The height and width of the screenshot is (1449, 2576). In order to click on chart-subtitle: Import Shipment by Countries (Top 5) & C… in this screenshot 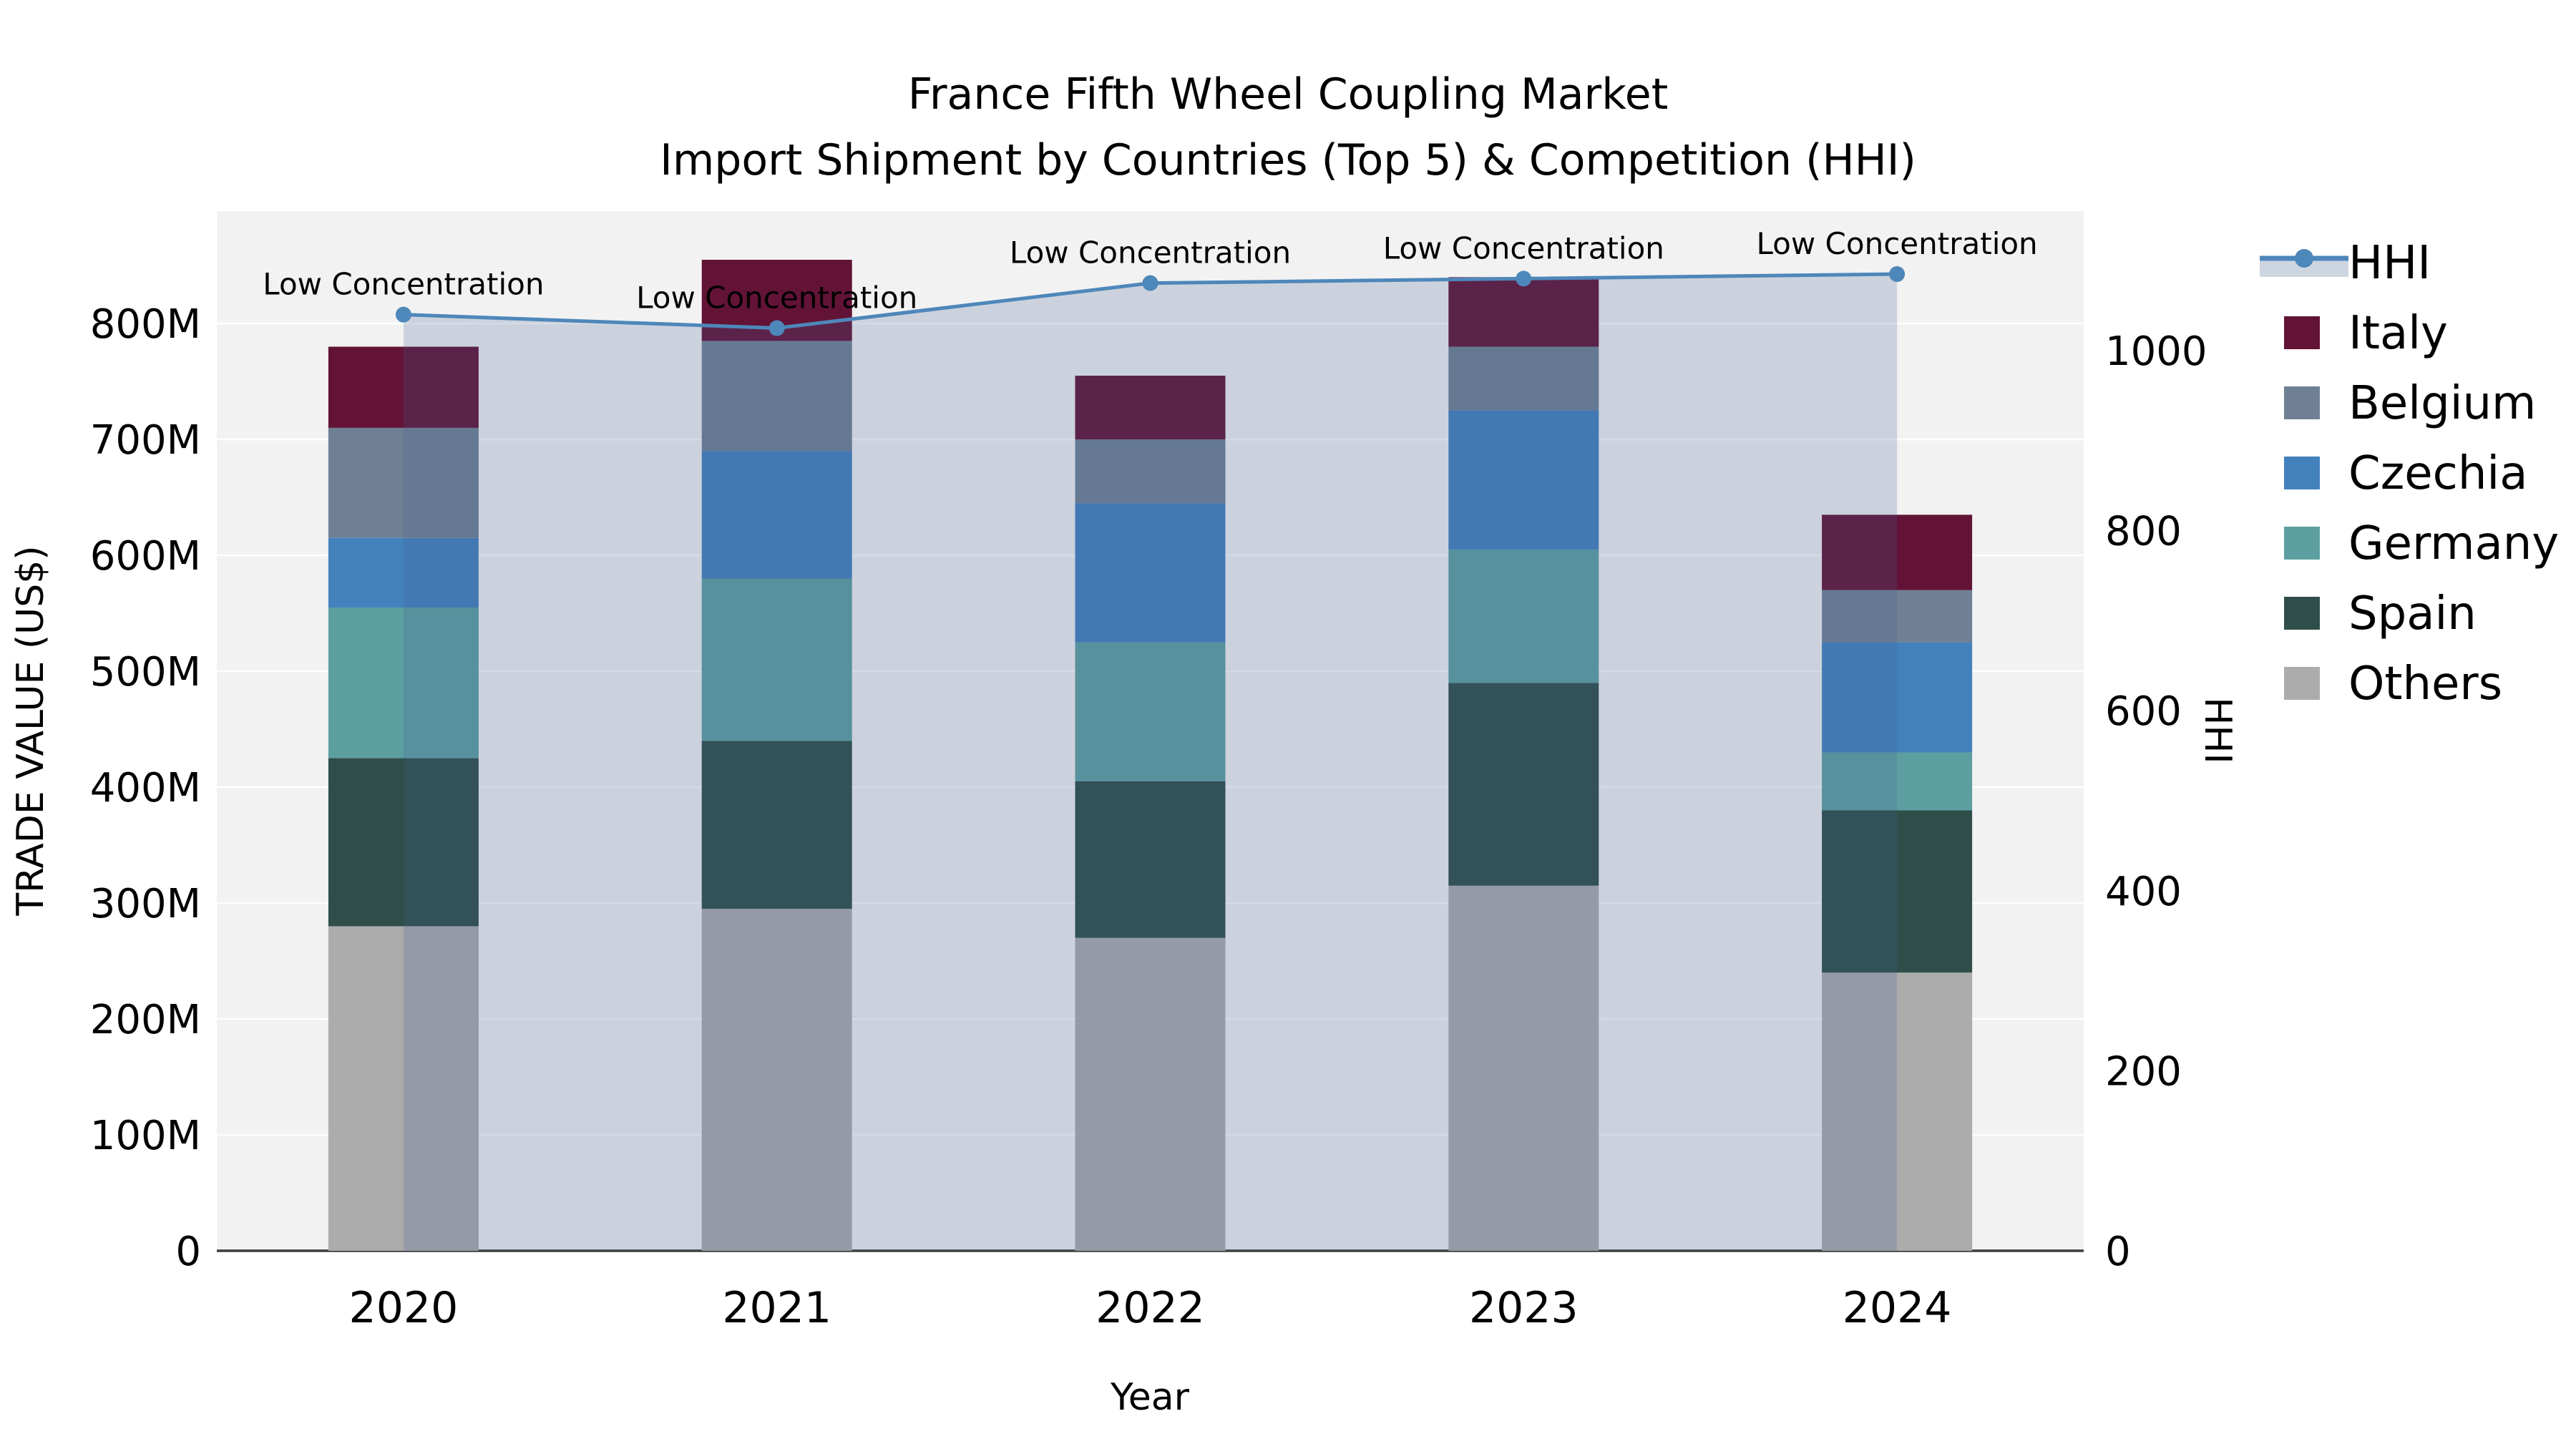, I will do `click(1288, 160)`.